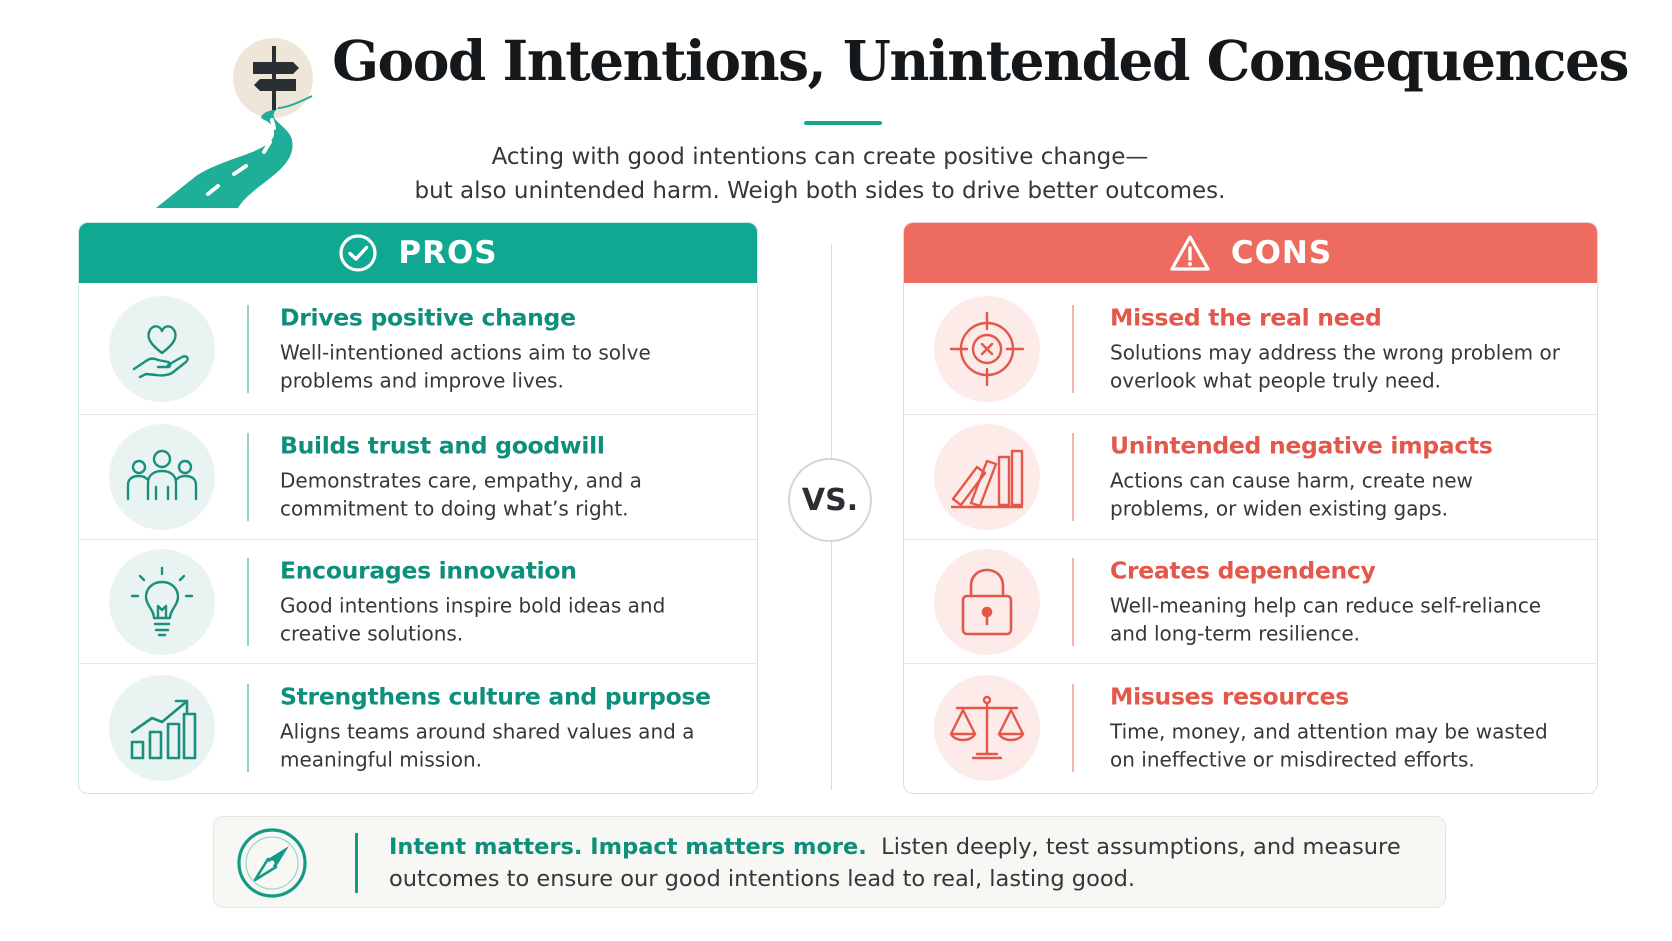  Describe the element at coordinates (448, 253) in the screenshot. I see `pros-heading: PROS` at that location.